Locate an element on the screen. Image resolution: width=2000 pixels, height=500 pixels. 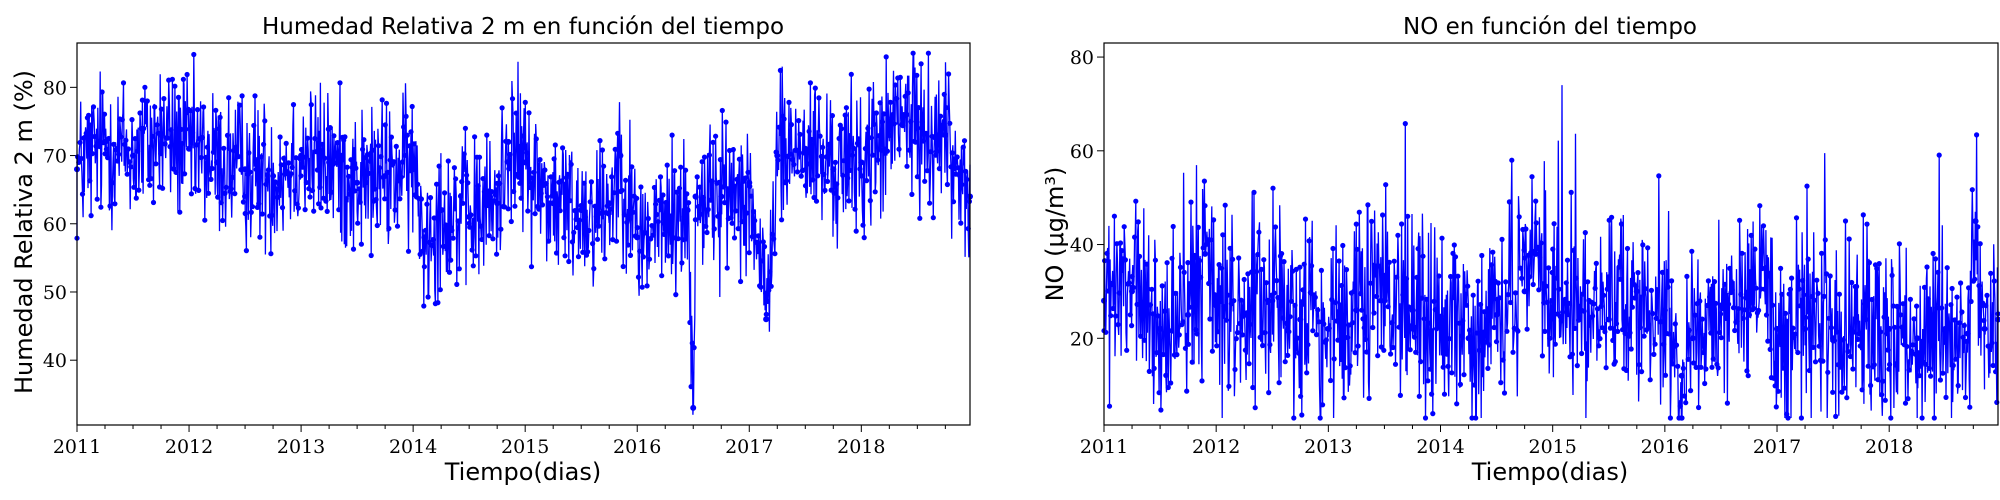
y-tick-label: 20 is located at coordinates (1082, 339).